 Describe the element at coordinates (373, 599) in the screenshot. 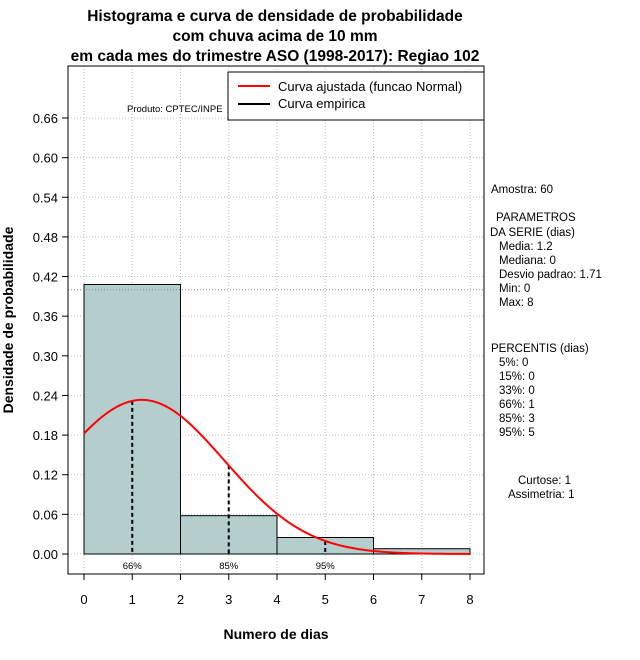

I see `x-tick-label: 6` at that location.